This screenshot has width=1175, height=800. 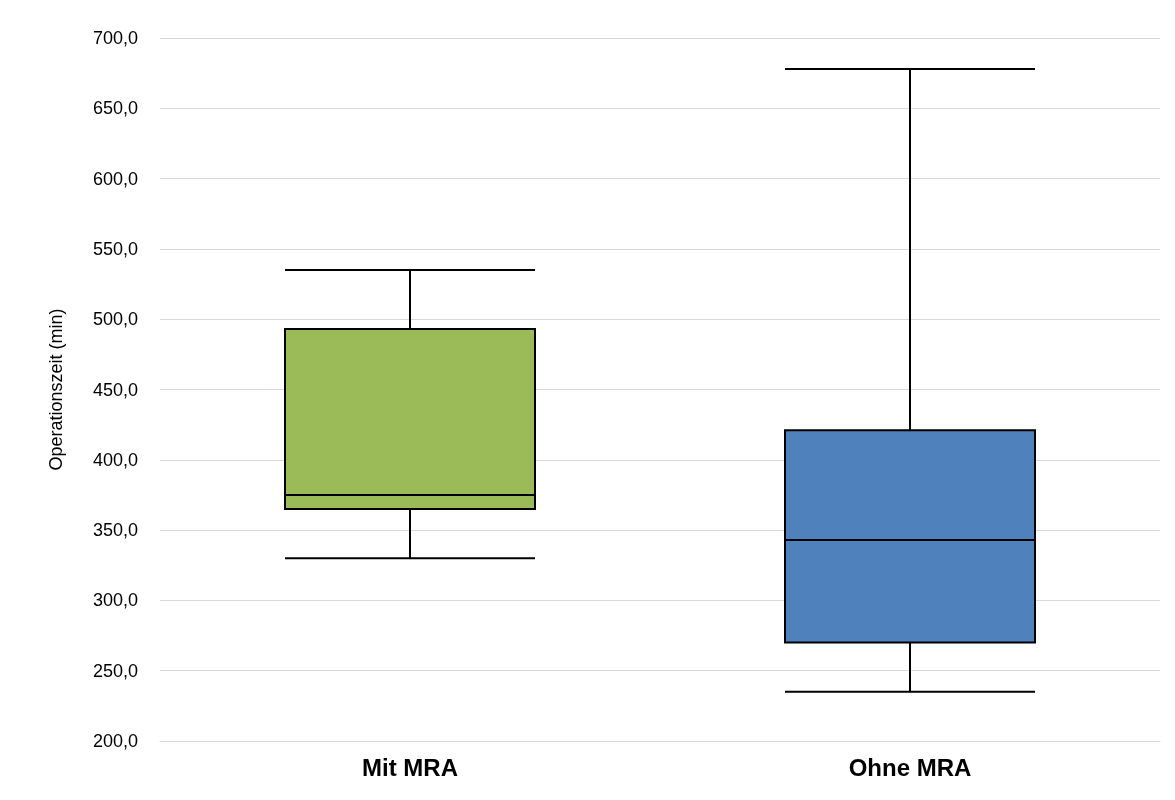 What do you see at coordinates (115, 670) in the screenshot?
I see `y-tick-label: 250,0` at bounding box center [115, 670].